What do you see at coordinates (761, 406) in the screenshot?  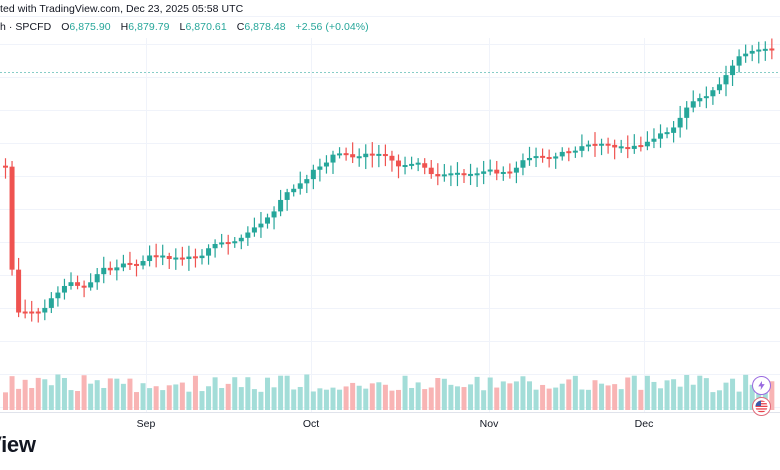 I see `us-flag-icon` at bounding box center [761, 406].